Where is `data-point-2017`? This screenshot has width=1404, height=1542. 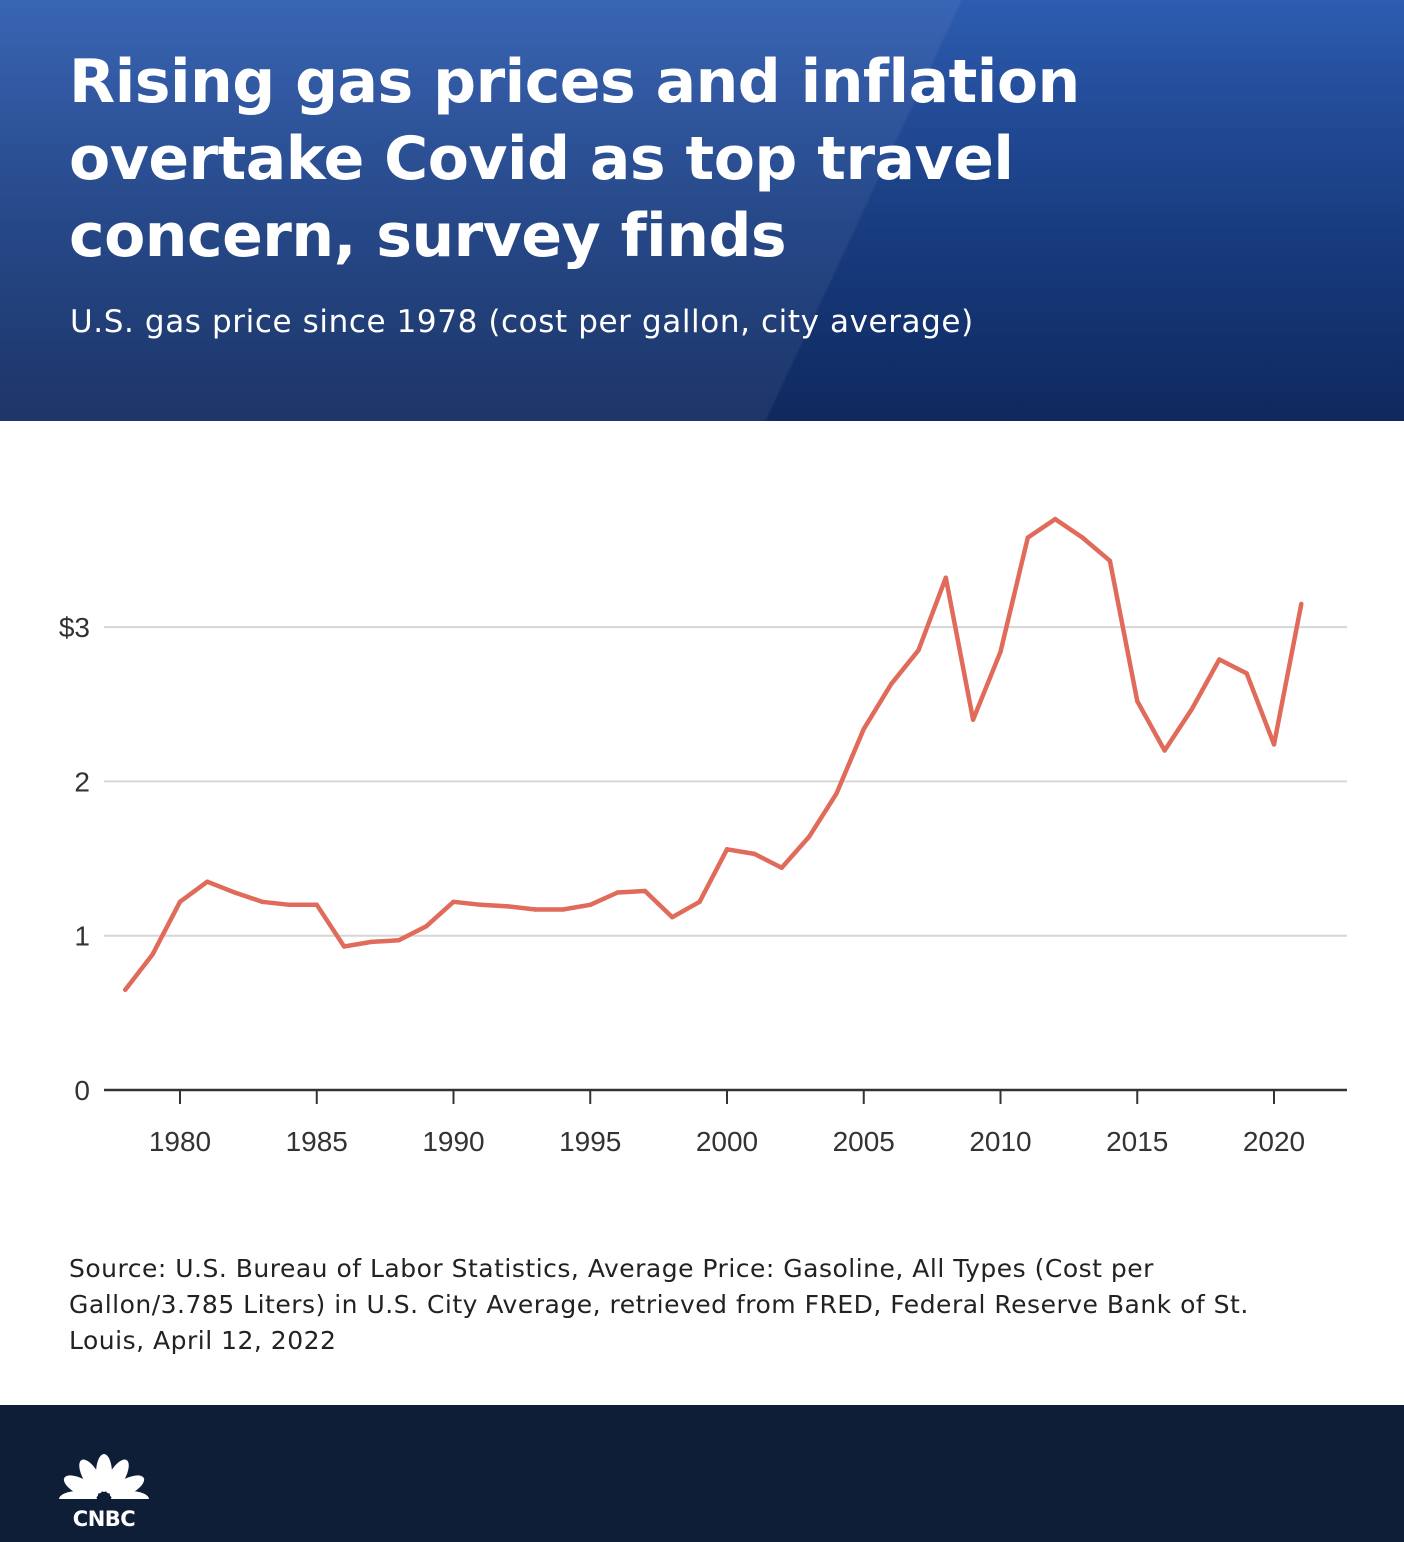 data-point-2017 is located at coordinates (1192, 709).